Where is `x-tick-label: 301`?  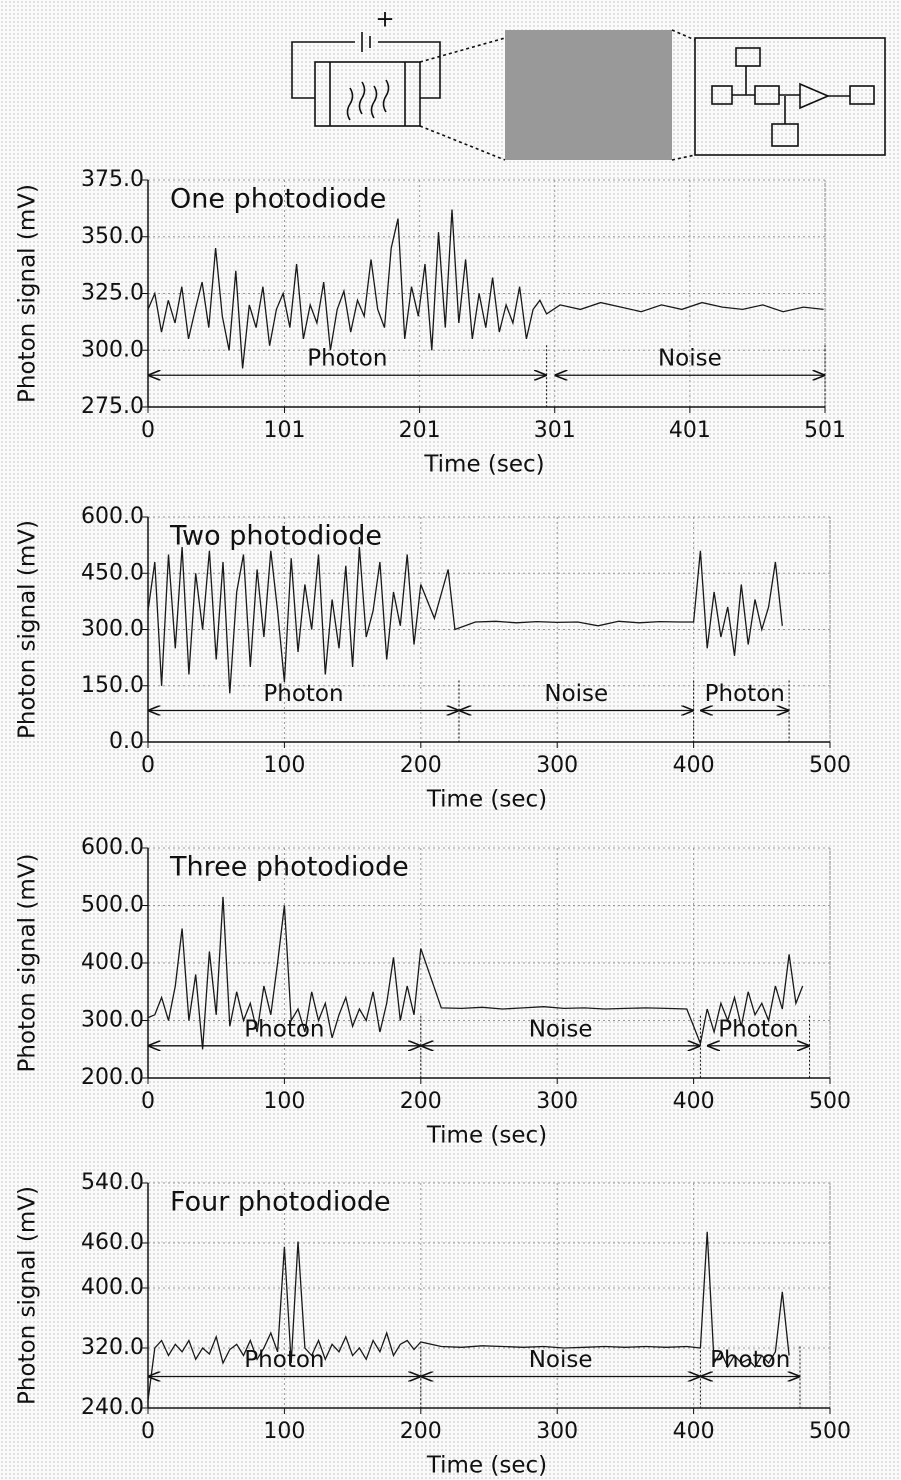 x-tick-label: 301 is located at coordinates (555, 430).